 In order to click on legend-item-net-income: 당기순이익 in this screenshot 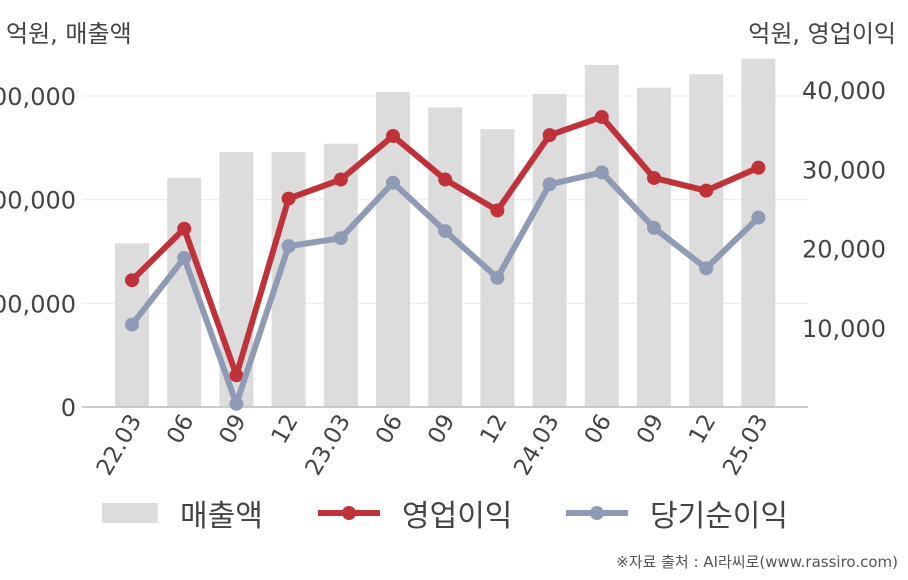, I will do `click(677, 513)`.